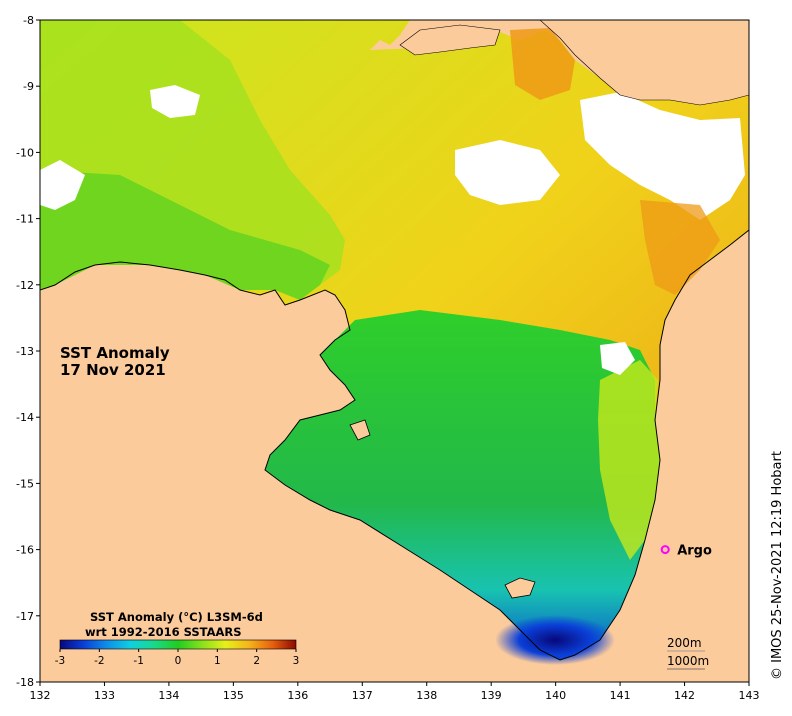  I want to click on y-tick-label: -11, so click(25, 219).